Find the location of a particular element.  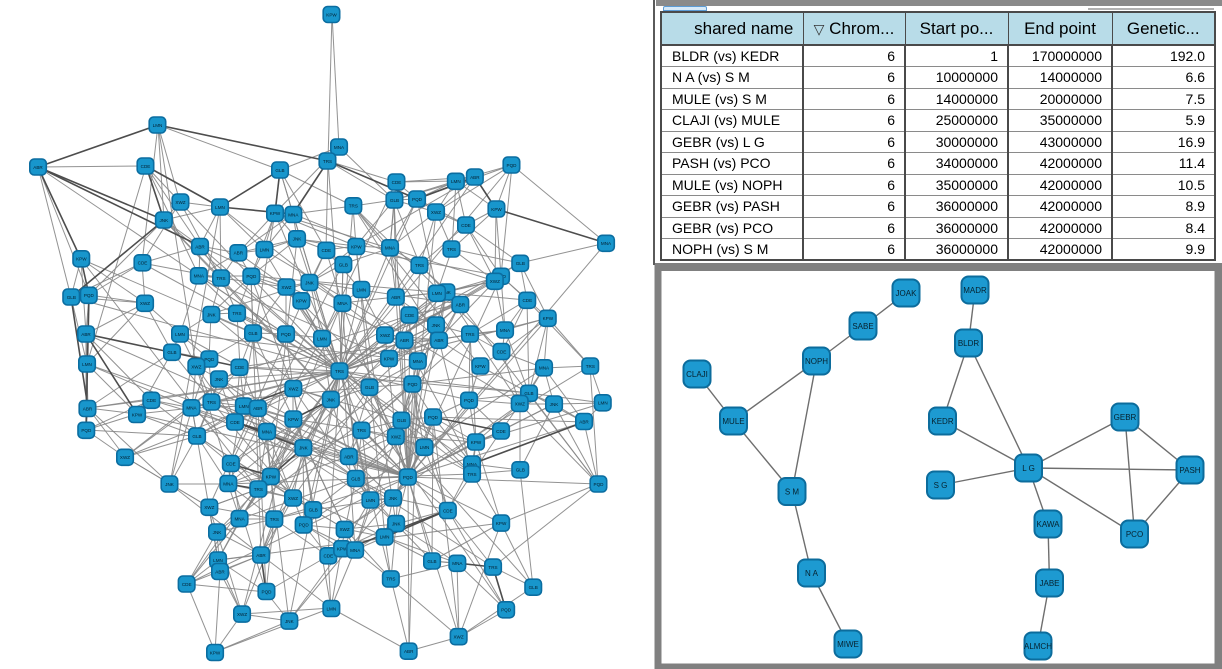

svg-text: CLAJI is located at coordinates (697, 374).